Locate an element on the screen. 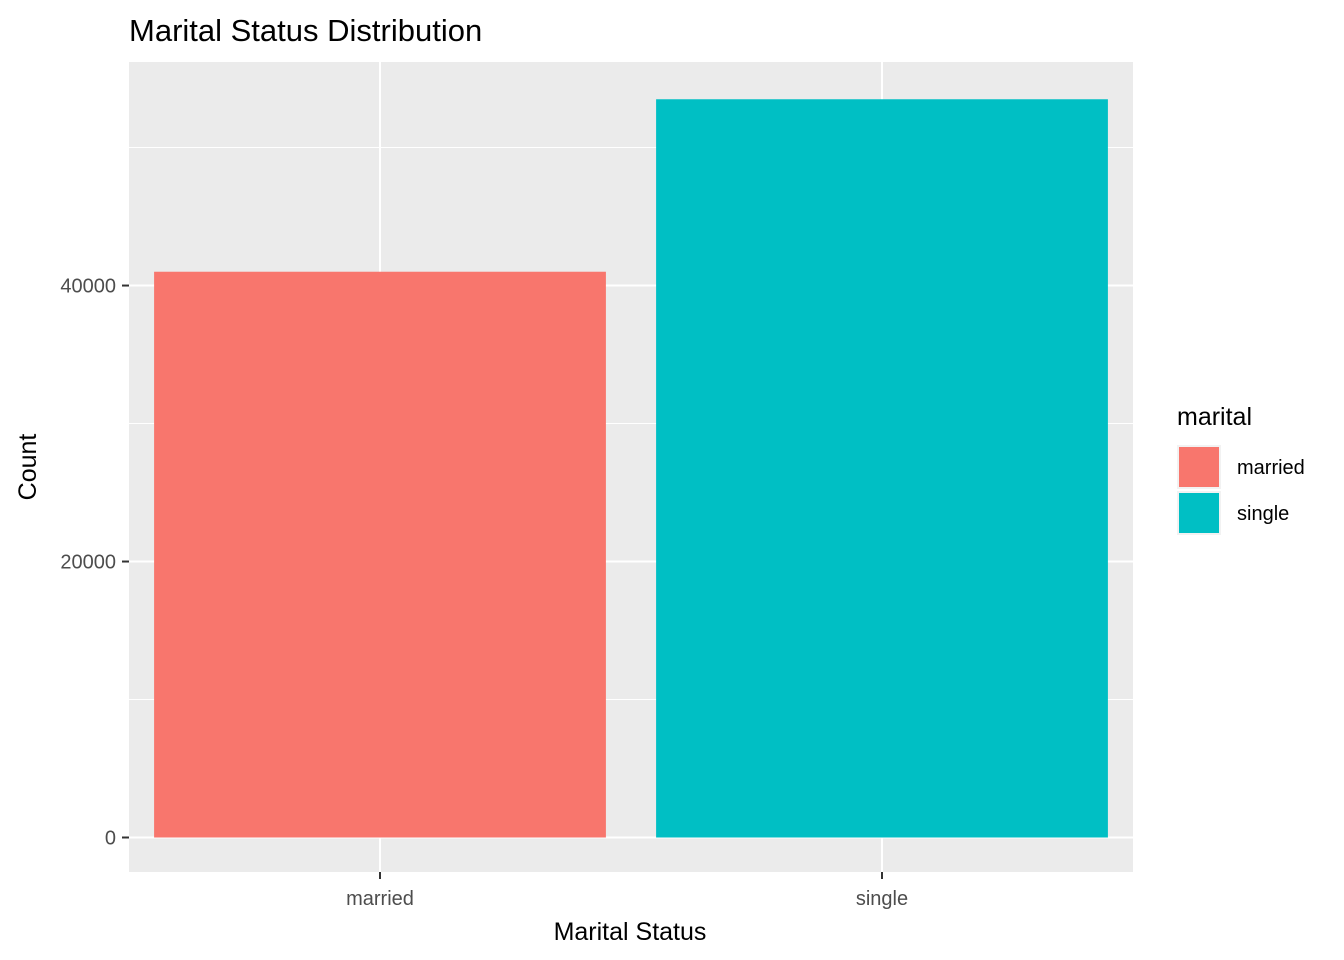 This screenshot has height=960, width=1344. legend-swatch-single is located at coordinates (1199, 513).